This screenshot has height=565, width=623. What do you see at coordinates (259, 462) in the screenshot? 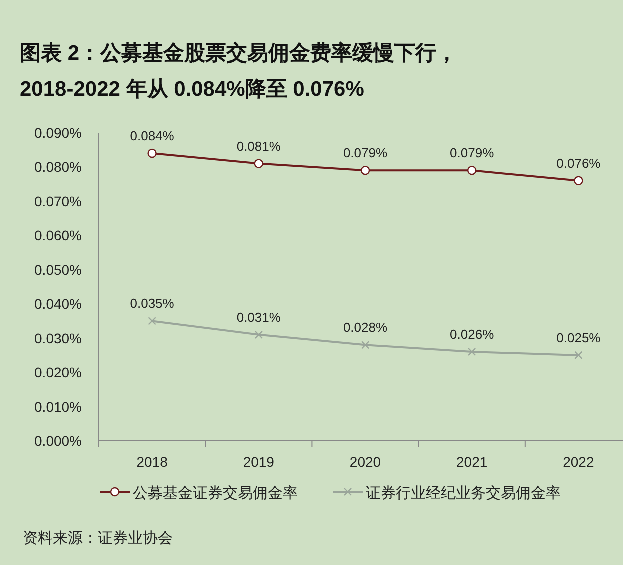
I see `x-tick-label: 2019` at bounding box center [259, 462].